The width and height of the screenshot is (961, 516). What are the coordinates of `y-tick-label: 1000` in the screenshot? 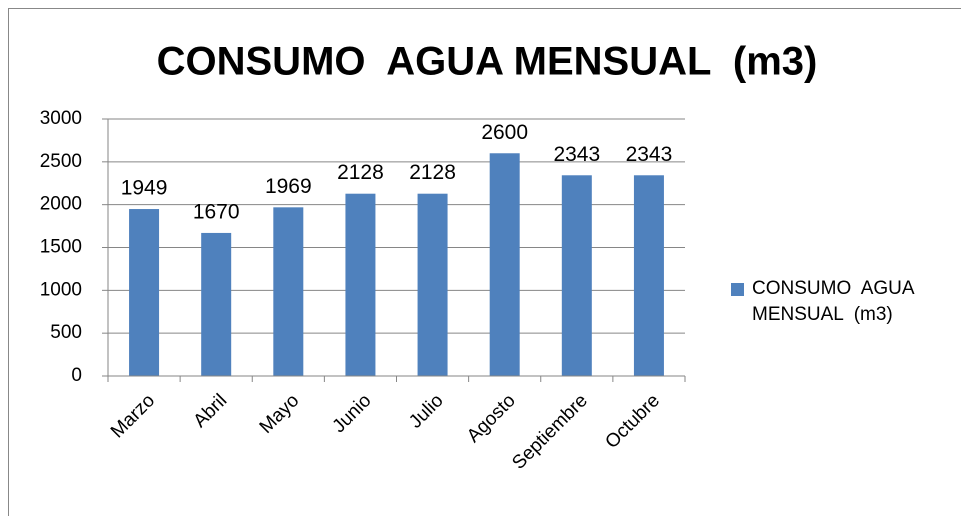 It's located at (61, 289).